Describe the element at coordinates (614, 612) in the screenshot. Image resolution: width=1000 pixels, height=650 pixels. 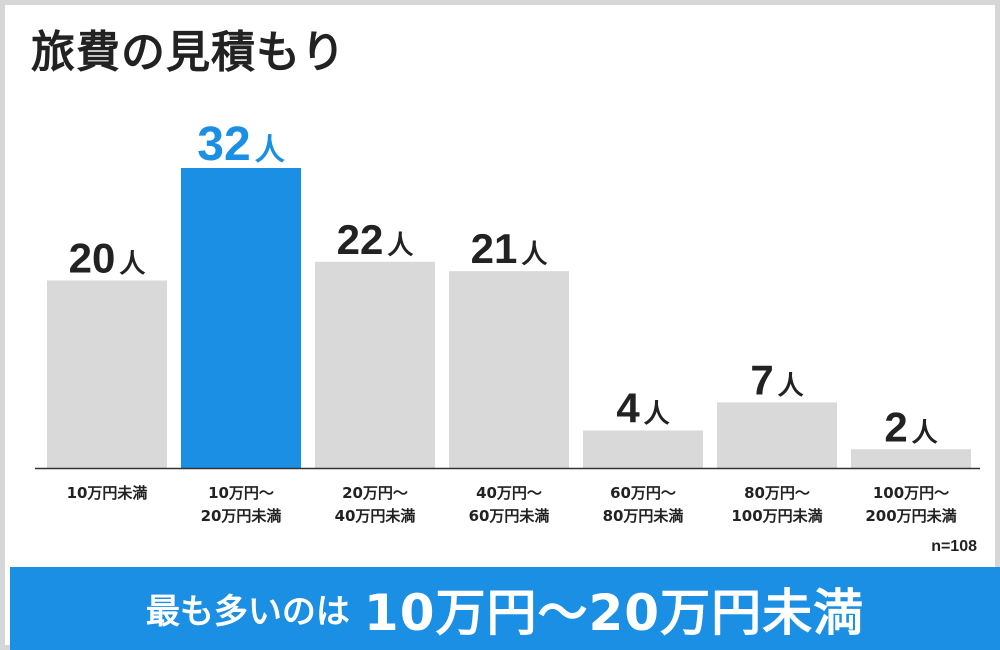
I see `banner-highlight: 10万円〜20万円未満` at that location.